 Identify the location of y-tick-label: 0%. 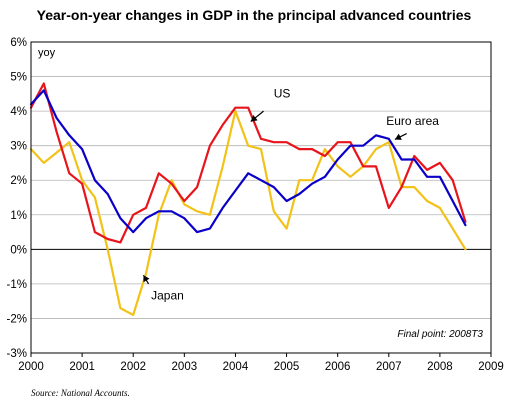
(18, 250).